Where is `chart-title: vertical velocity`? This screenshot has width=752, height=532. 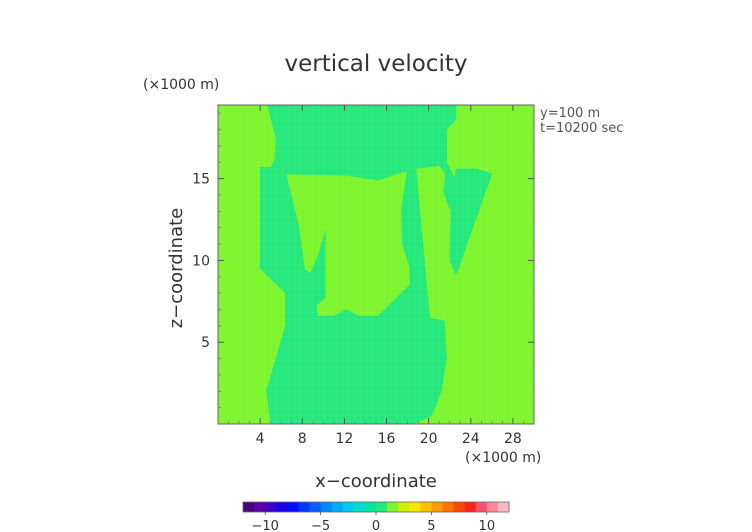 chart-title: vertical velocity is located at coordinates (376, 64).